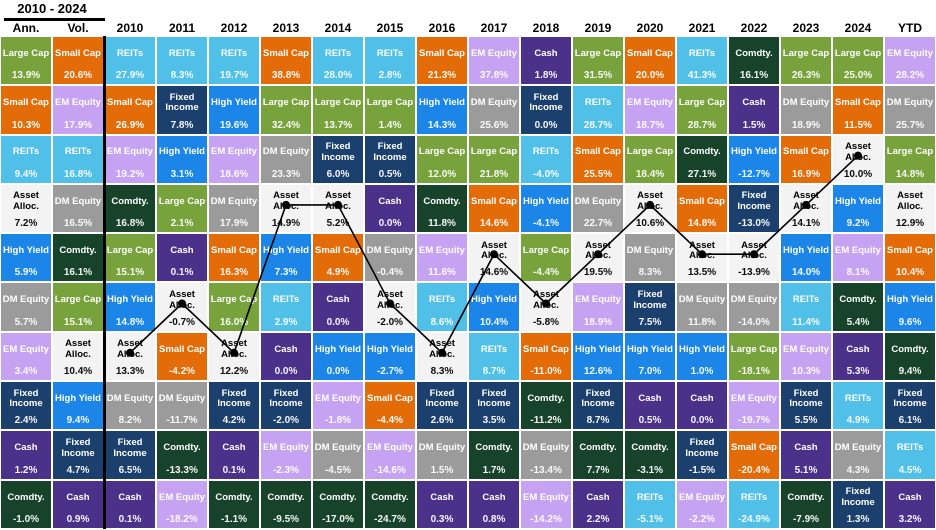 Image resolution: width=936 pixels, height=530 pixels. Describe the element at coordinates (26, 455) in the screenshot. I see `asset-cell: Cash 1.2%` at that location.